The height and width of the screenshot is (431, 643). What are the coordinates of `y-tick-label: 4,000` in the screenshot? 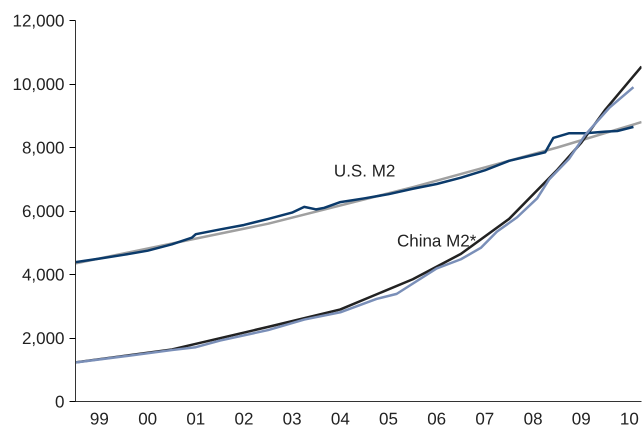 It's located at (43, 275).